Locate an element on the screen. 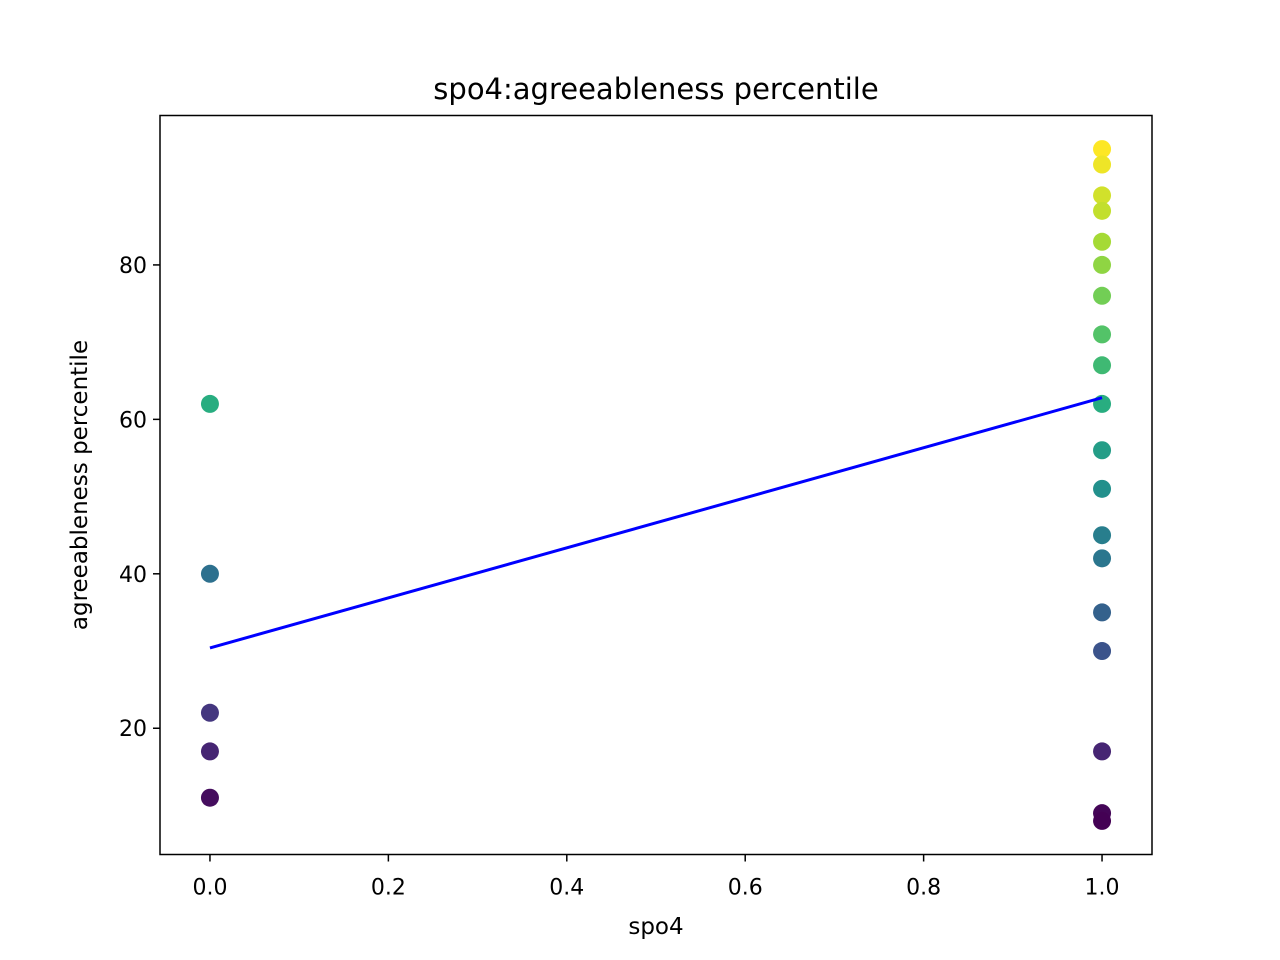 Image resolution: width=1280 pixels, height=960 pixels. x-tick-label: 0.6 is located at coordinates (745, 888).